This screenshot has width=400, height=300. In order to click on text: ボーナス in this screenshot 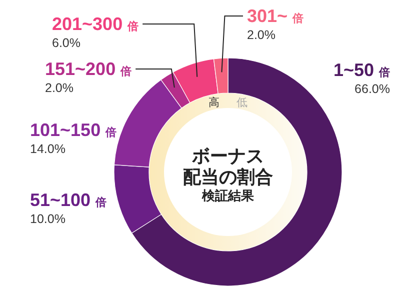, I will do `click(227, 156)`.